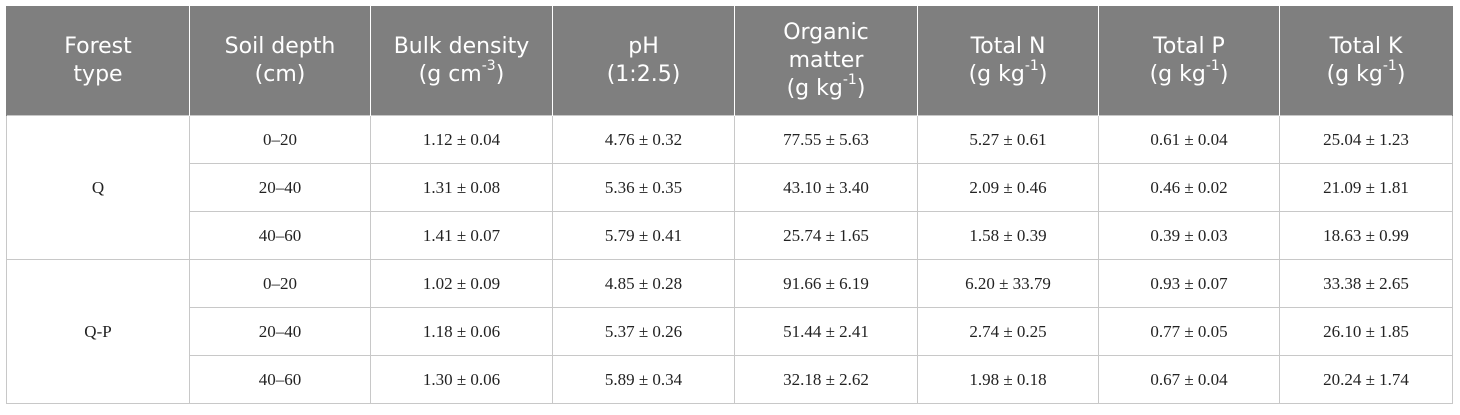  I want to click on value-cell: 2.09 ± 0.46, so click(1008, 187).